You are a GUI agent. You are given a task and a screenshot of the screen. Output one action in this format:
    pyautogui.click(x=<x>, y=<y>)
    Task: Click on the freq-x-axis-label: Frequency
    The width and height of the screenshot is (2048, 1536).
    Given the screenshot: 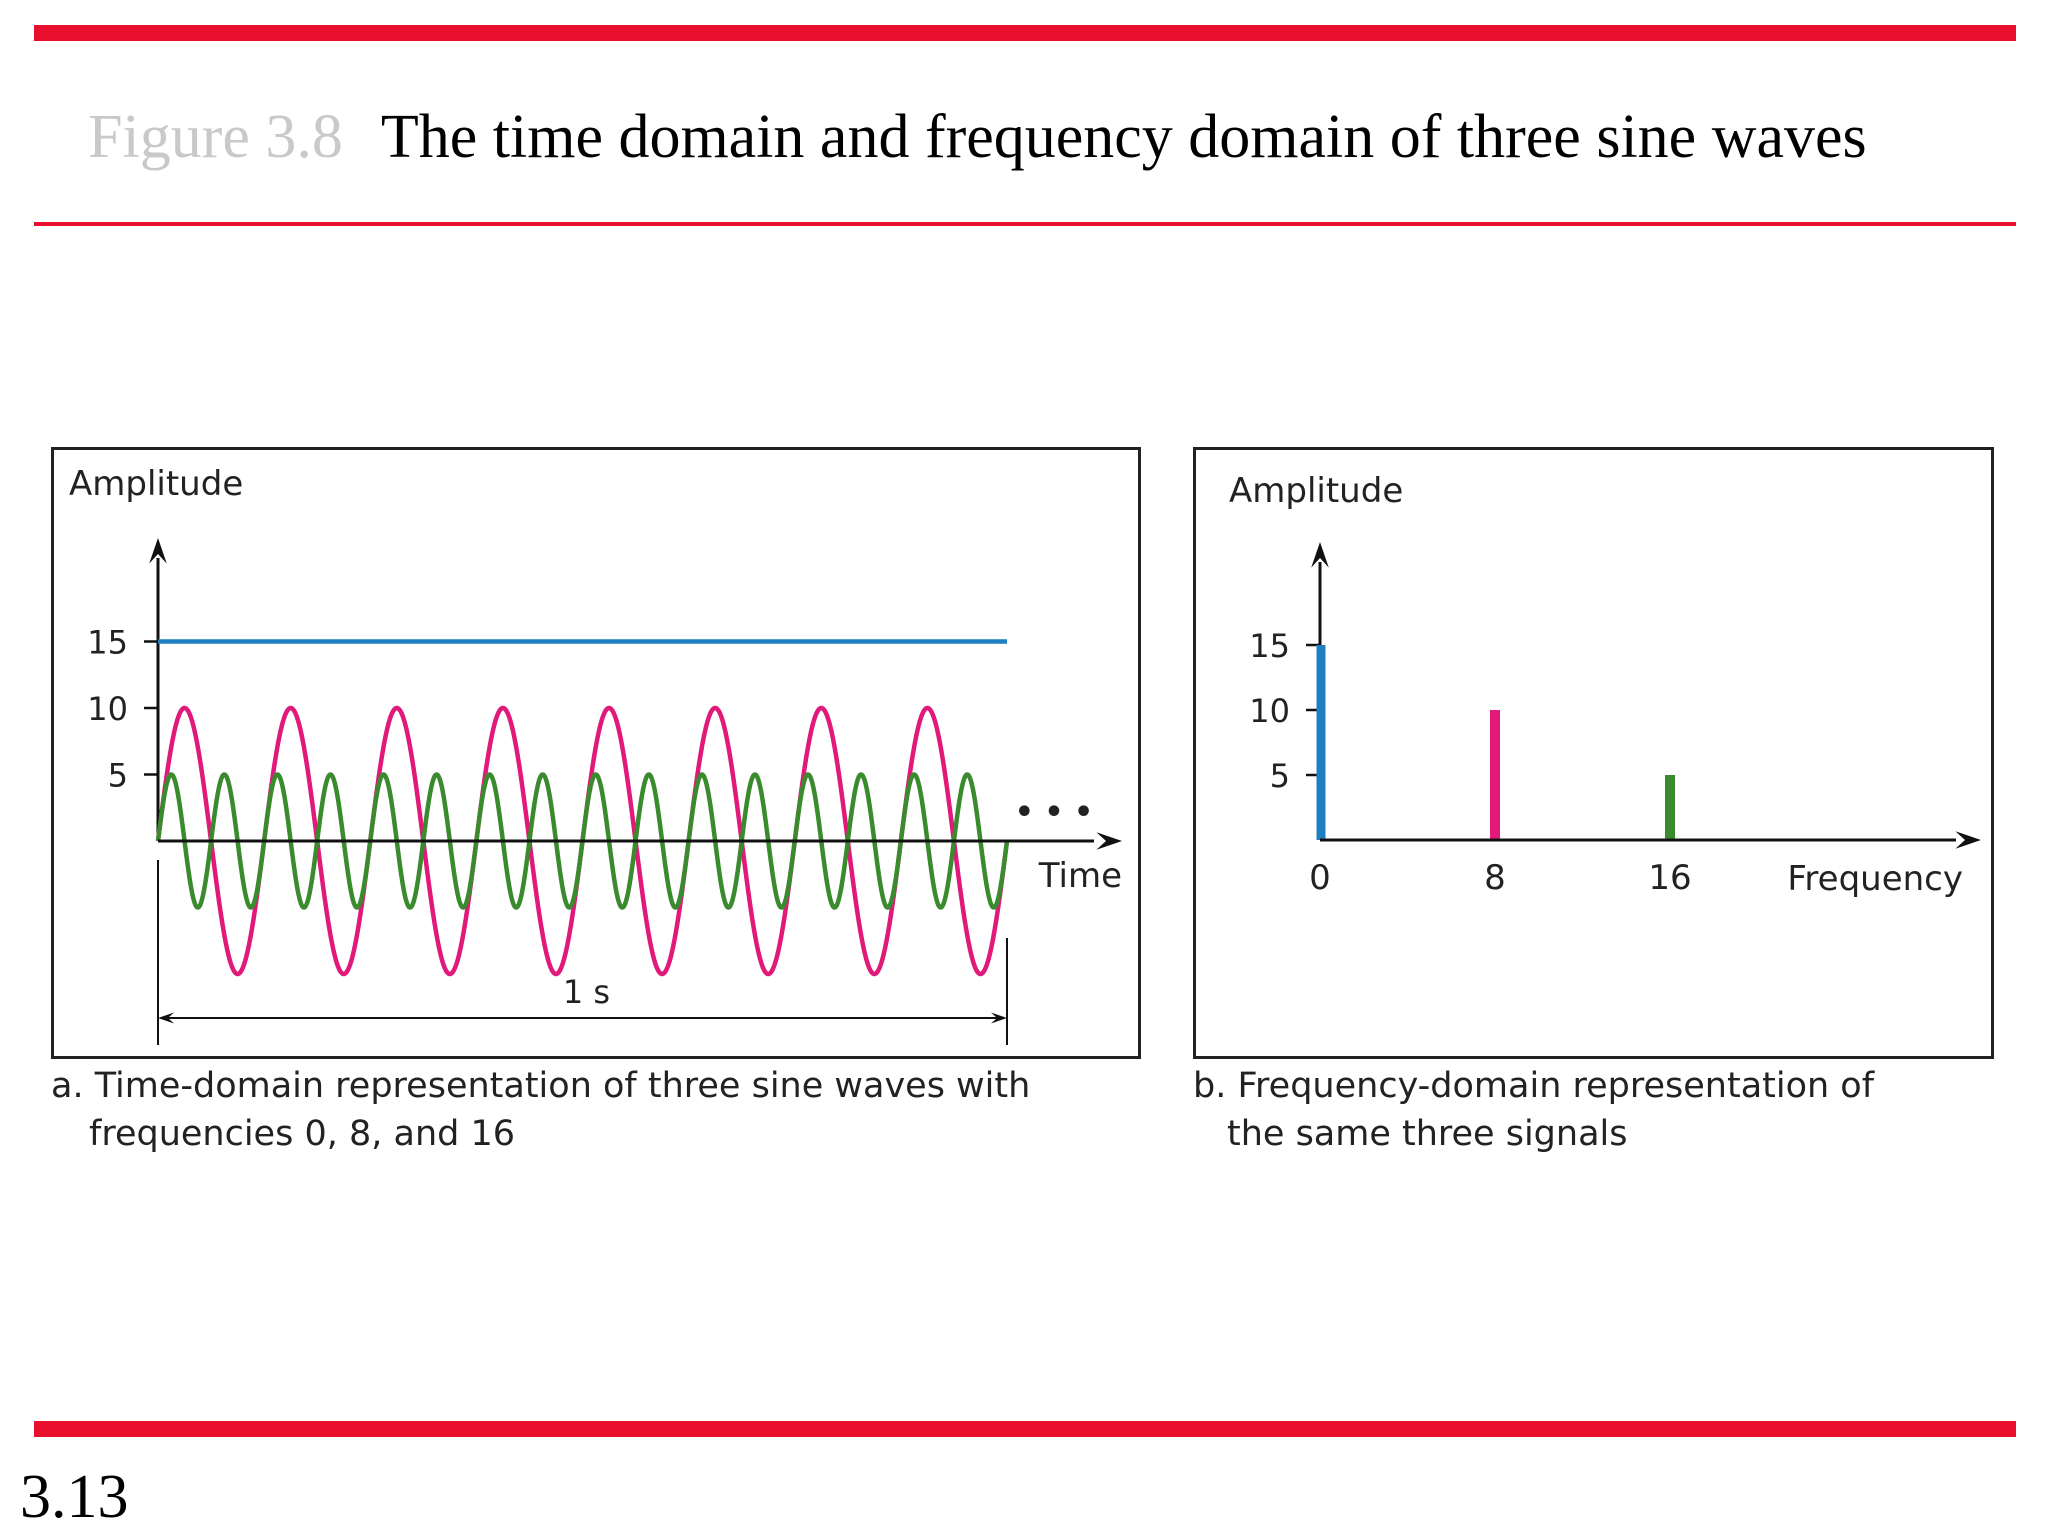 What is the action you would take?
    pyautogui.click(x=1875, y=879)
    